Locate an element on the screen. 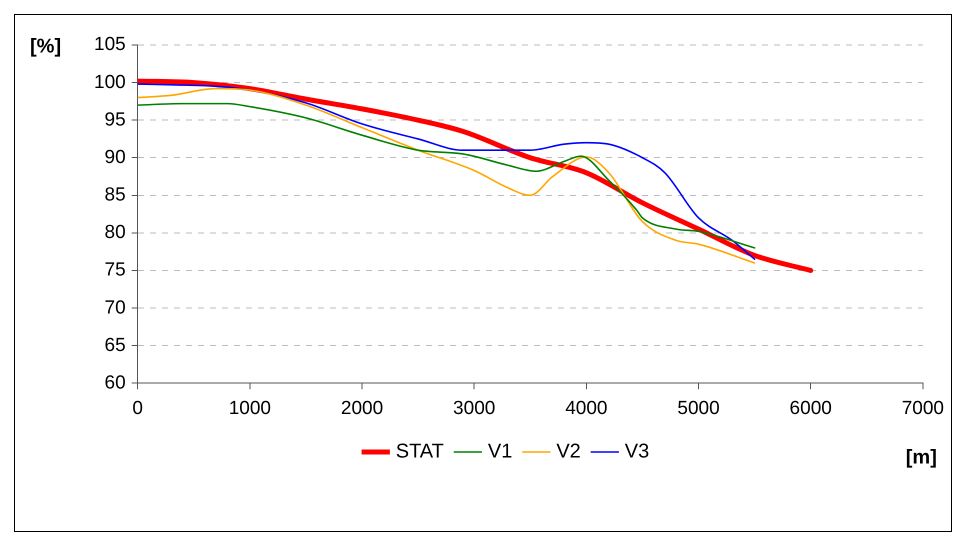 This screenshot has width=960, height=540. y-tick-label: 85 is located at coordinates (115, 195).